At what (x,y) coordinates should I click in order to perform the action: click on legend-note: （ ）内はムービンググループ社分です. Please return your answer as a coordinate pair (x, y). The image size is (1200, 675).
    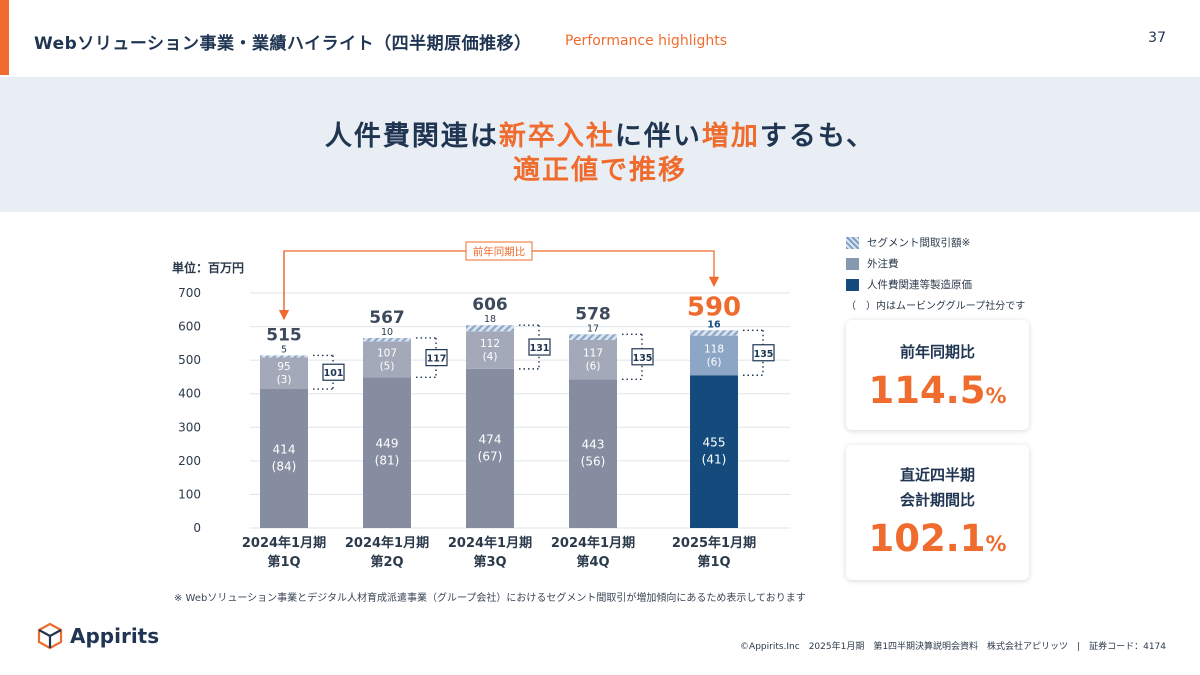
    Looking at the image, I should click on (936, 306).